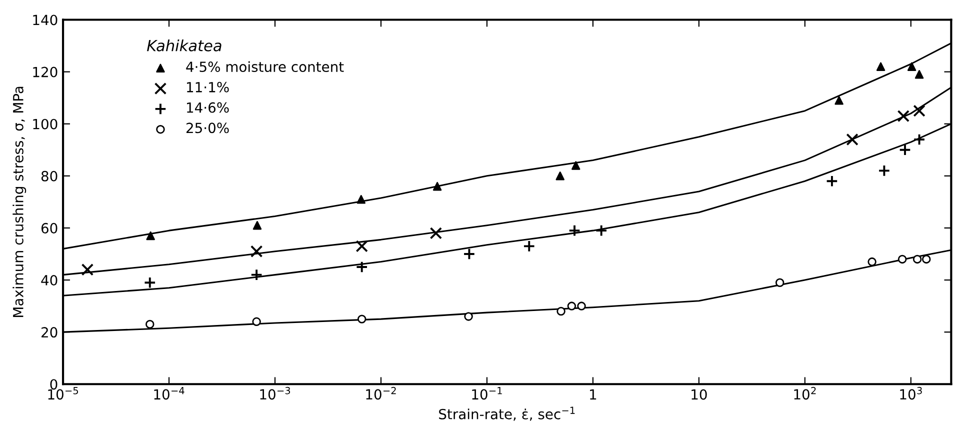 The image size is (955, 439). I want to click on y-tick-label: 20, so click(50, 332).